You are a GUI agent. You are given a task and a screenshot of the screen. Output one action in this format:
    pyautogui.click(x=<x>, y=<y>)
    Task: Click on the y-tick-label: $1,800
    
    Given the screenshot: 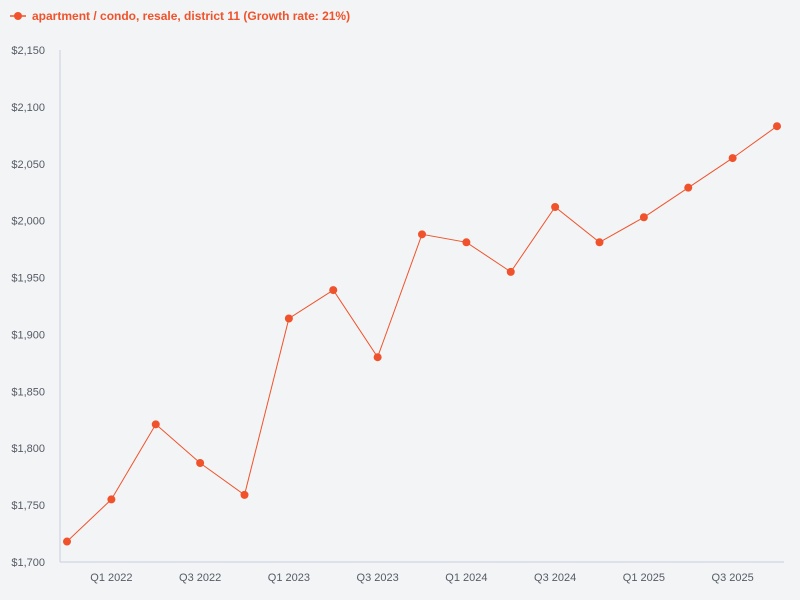 What is the action you would take?
    pyautogui.click(x=28, y=449)
    